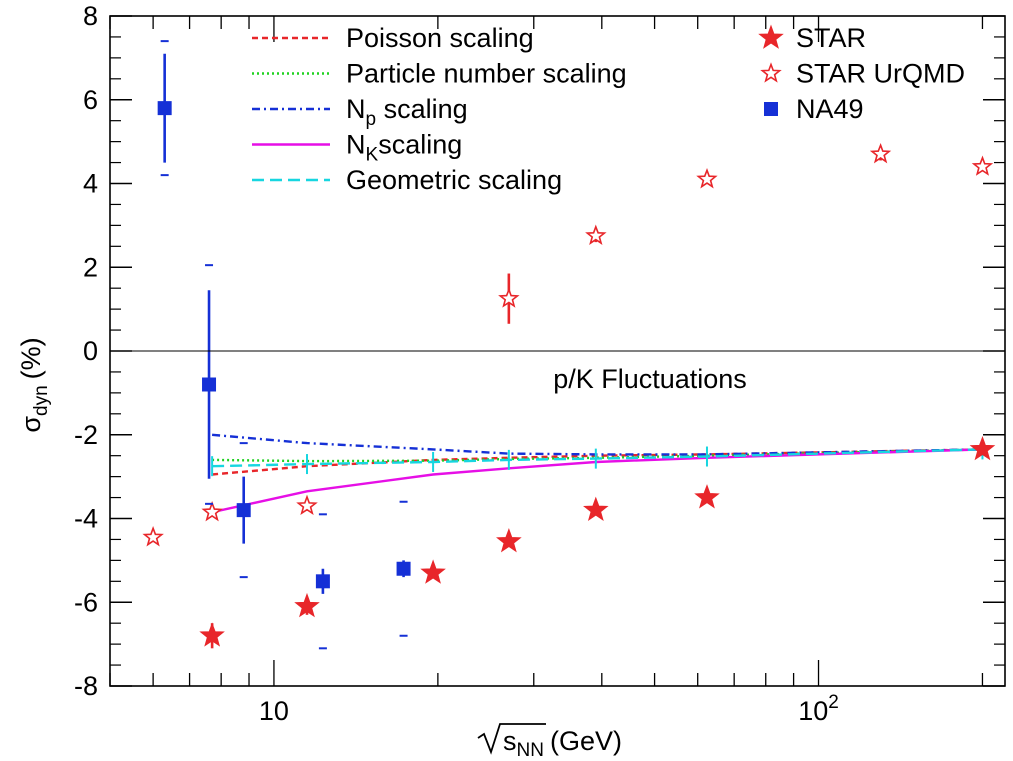  Describe the element at coordinates (830, 109) in the screenshot. I see `legend-marker-label: NA49` at that location.